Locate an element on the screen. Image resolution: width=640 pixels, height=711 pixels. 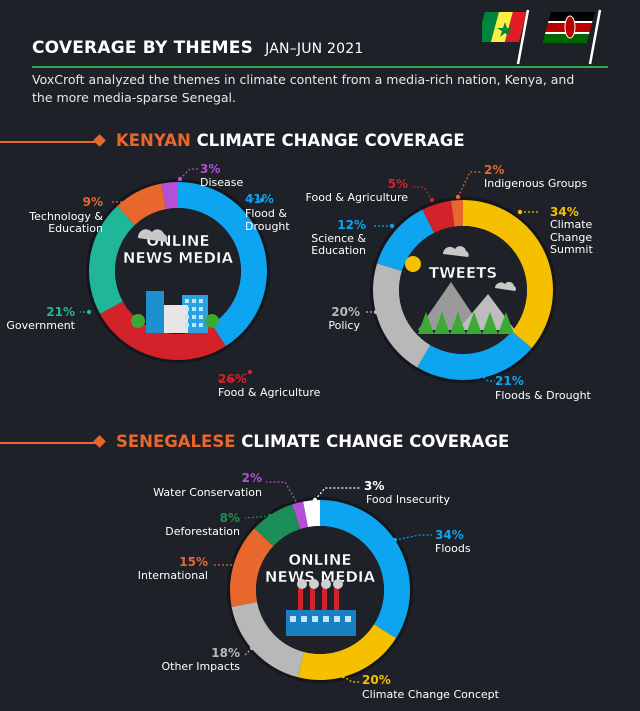
slice-other-impacts is located at coordinates (268, 639).